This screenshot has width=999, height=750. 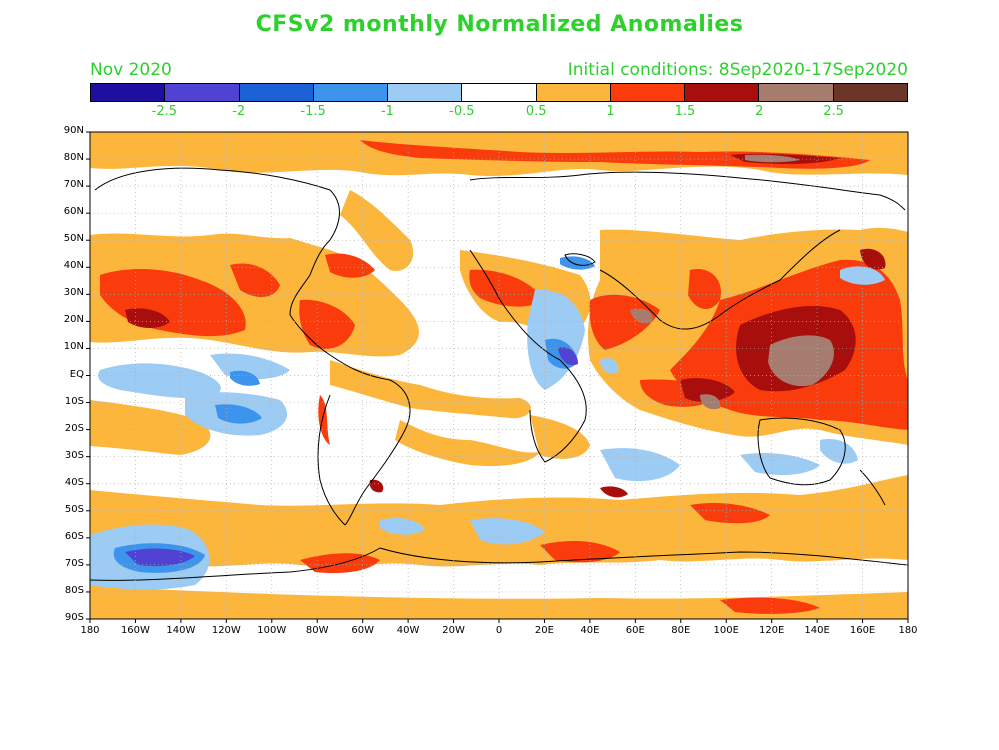 What do you see at coordinates (73, 130) in the screenshot?
I see `latitude-label: 90N` at bounding box center [73, 130].